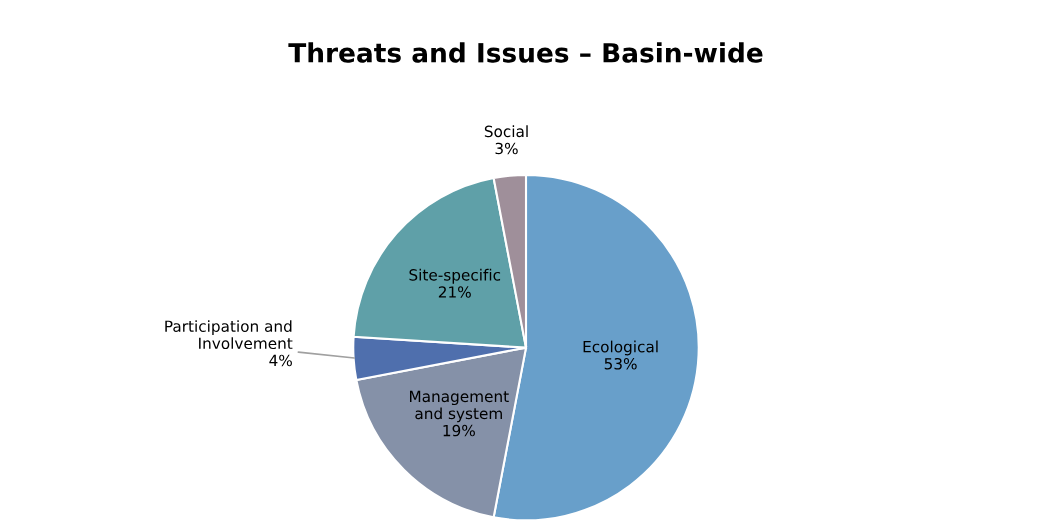 The image size is (1052, 529). Describe the element at coordinates (459, 430) in the screenshot. I see `data-label: 19%` at that location.